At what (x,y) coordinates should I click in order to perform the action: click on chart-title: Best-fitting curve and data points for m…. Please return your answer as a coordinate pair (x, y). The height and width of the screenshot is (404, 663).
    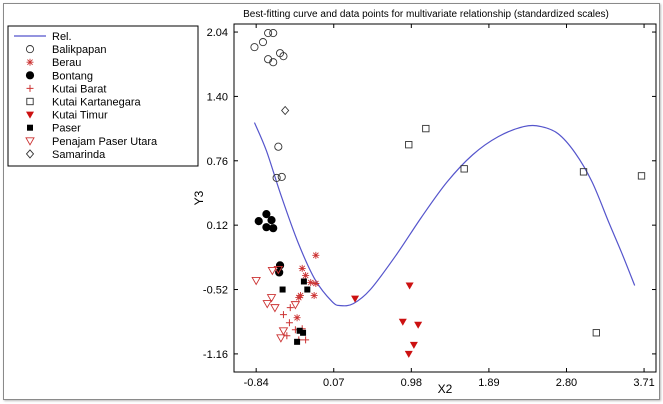
    Looking at the image, I should click on (426, 14).